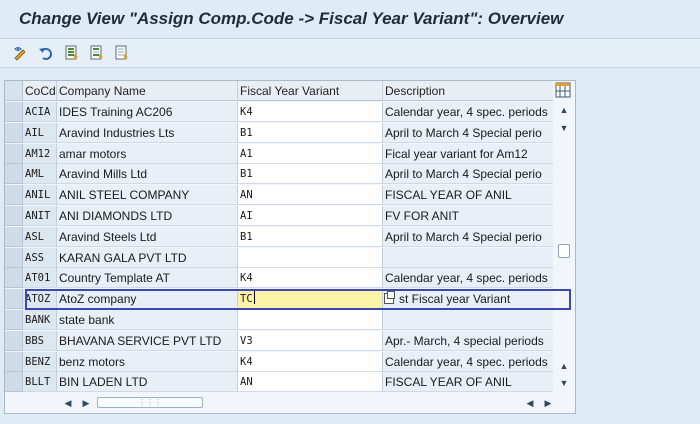 This screenshot has height=424, width=700. Describe the element at coordinates (468, 132) in the screenshot. I see `description-cell: April to March 4 Special perio` at that location.